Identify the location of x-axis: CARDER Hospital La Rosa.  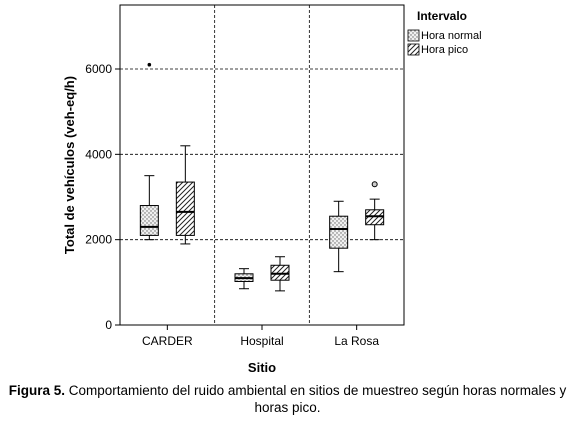
(260, 336).